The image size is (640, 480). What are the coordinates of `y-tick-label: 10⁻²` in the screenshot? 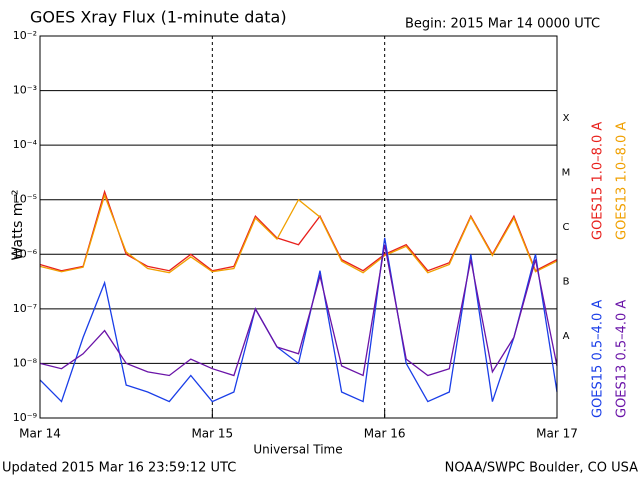 It's located at (25, 35).